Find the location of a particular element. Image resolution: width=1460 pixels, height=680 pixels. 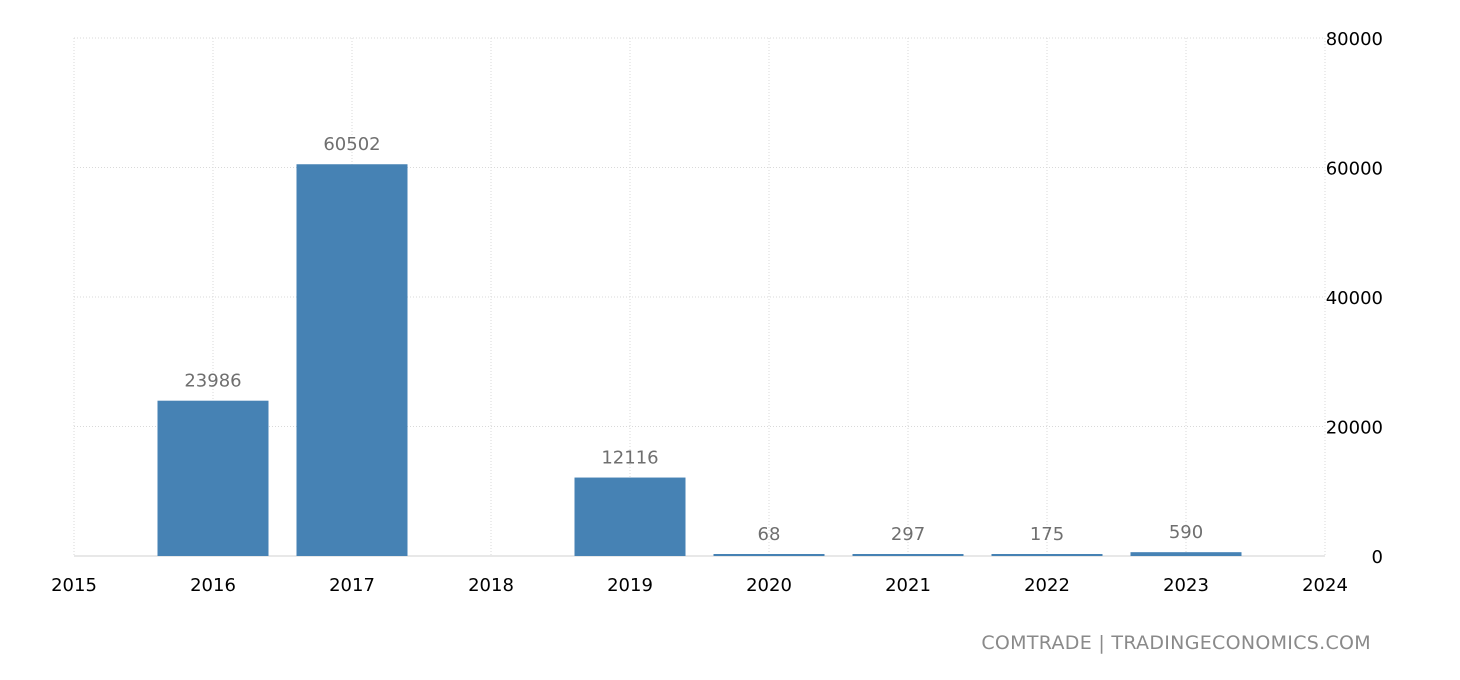

x-tick-label: 2015 is located at coordinates (74, 585).